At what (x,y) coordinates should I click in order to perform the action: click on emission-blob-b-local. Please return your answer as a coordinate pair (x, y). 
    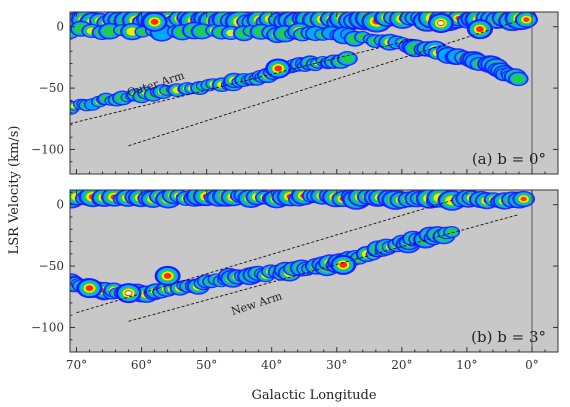
    Looking at the image, I should click on (523, 199).